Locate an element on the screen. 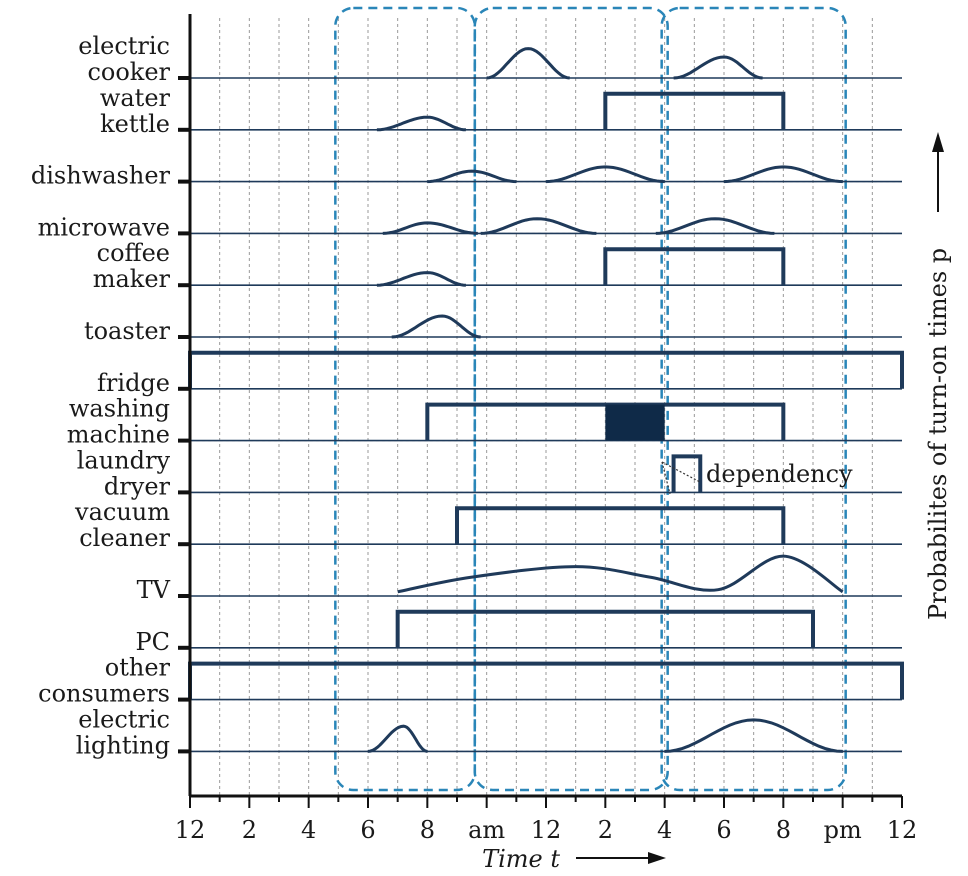 Image resolution: width=968 pixels, height=876 pixels. x-axis-arrow is located at coordinates (621, 858).